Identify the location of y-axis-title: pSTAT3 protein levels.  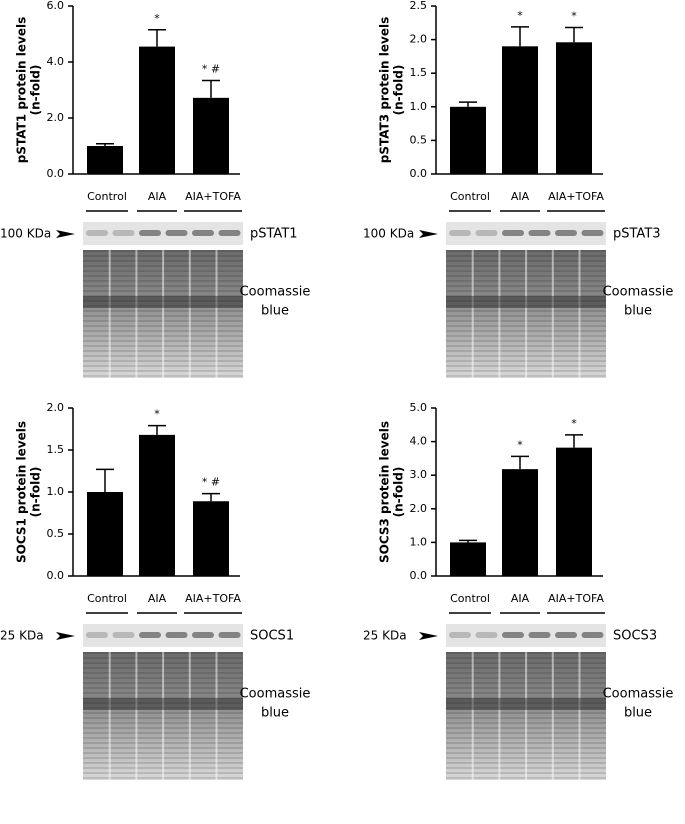
(385, 90).